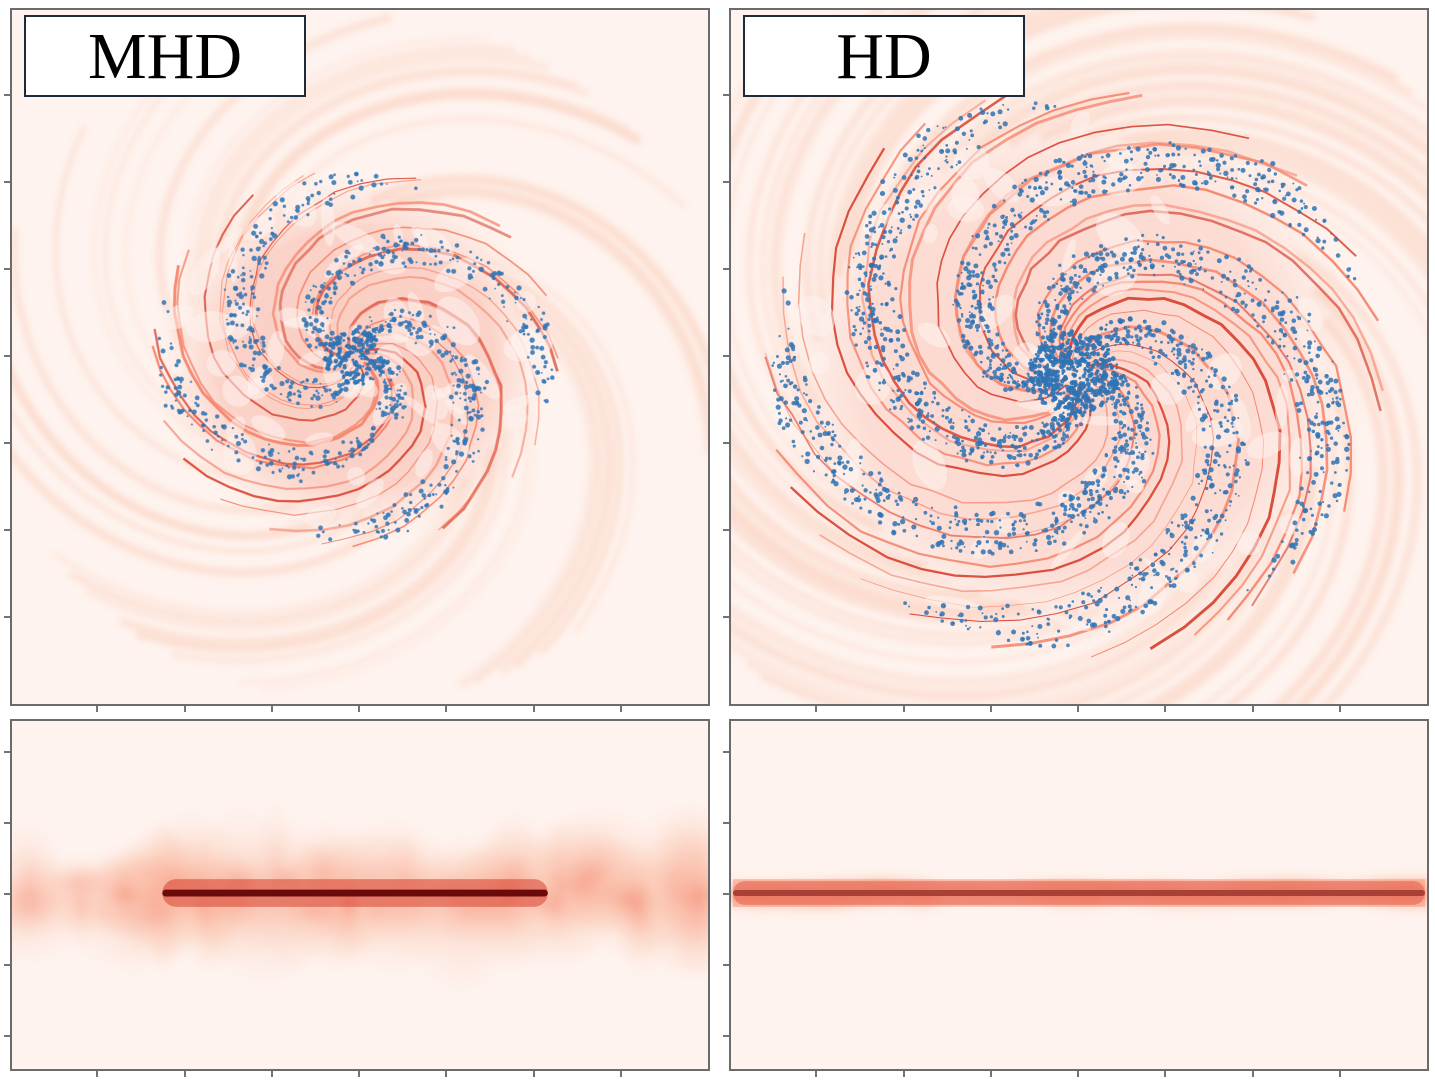 Image resolution: width=1435 pixels, height=1082 pixels. I want to click on disk-thick-layer, so click(1079, 893).